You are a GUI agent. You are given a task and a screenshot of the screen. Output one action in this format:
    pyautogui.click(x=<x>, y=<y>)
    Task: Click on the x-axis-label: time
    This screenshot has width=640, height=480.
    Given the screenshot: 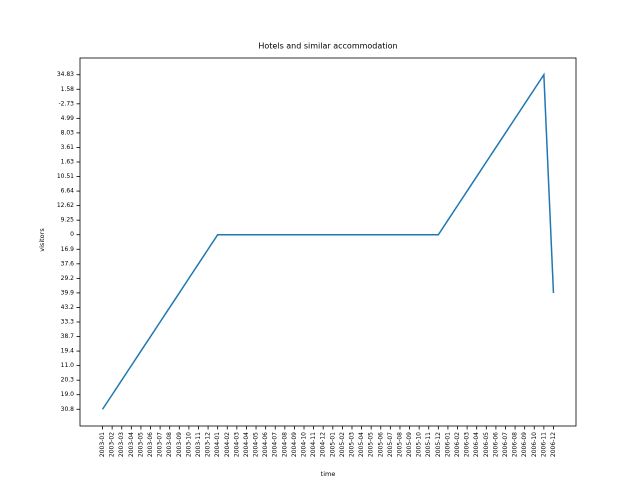 What is the action you would take?
    pyautogui.click(x=328, y=474)
    